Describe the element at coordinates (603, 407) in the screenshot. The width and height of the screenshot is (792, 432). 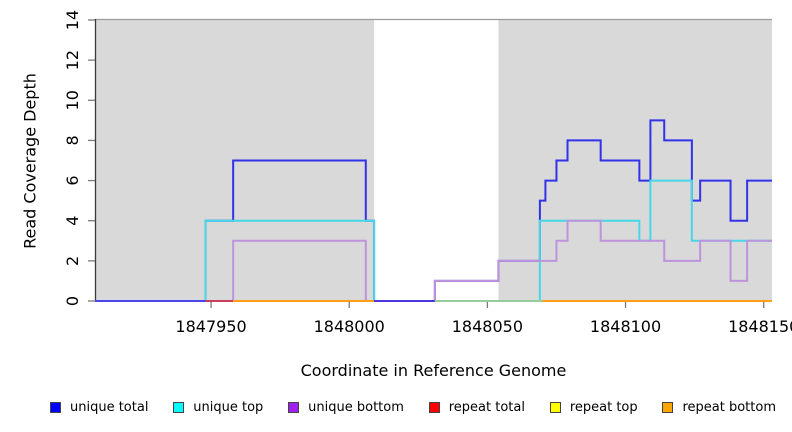
I see `legend-label: repeat top` at that location.